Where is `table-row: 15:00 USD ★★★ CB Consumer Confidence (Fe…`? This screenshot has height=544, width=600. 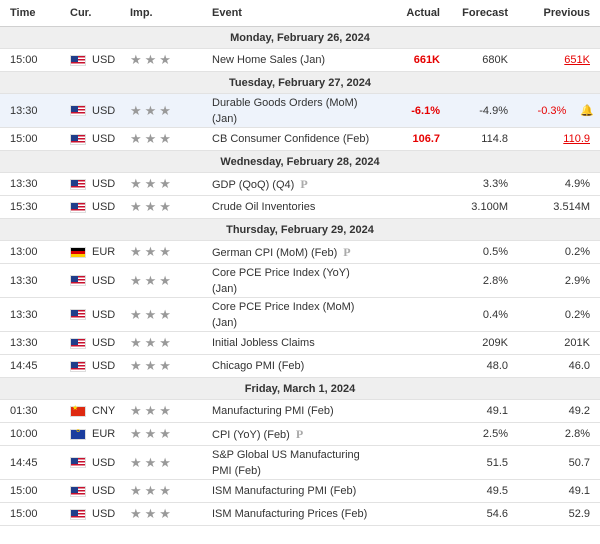 table-row: 15:00 USD ★★★ CB Consumer Confidence (Fe… is located at coordinates (300, 139).